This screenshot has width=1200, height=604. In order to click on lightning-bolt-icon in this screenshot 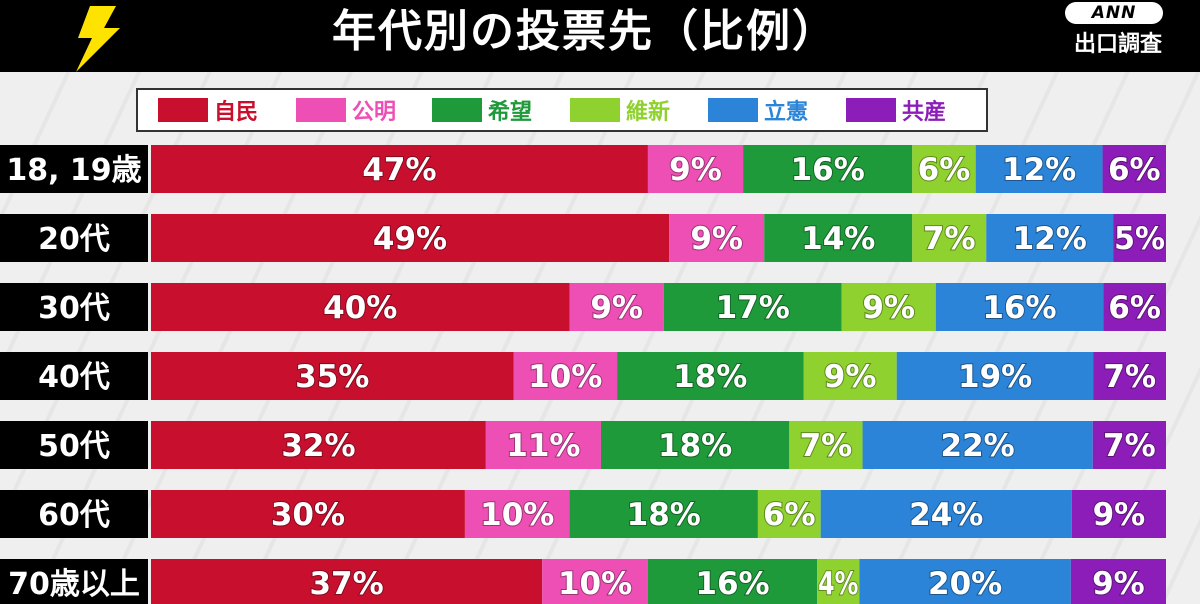, I will do `click(98, 39)`.